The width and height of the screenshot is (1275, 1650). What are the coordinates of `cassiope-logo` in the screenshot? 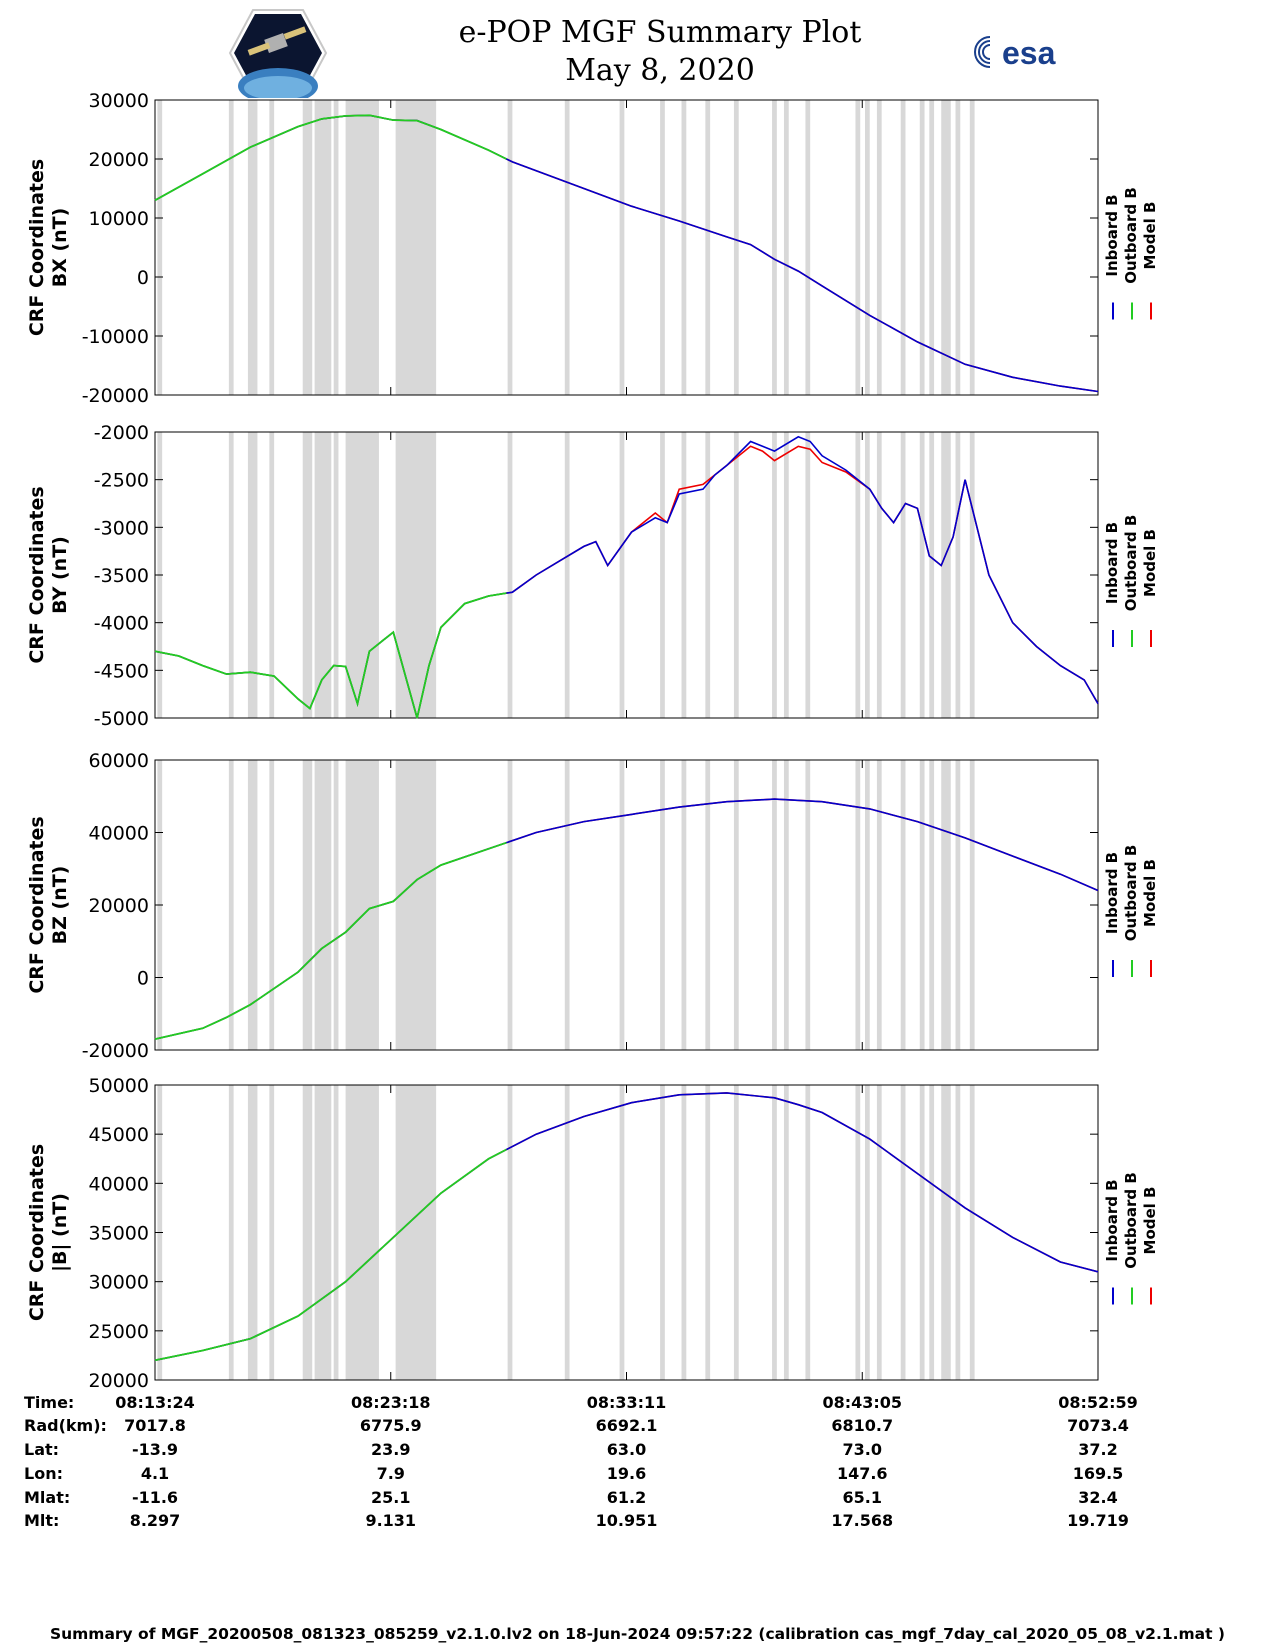 It's located at (278, 53).